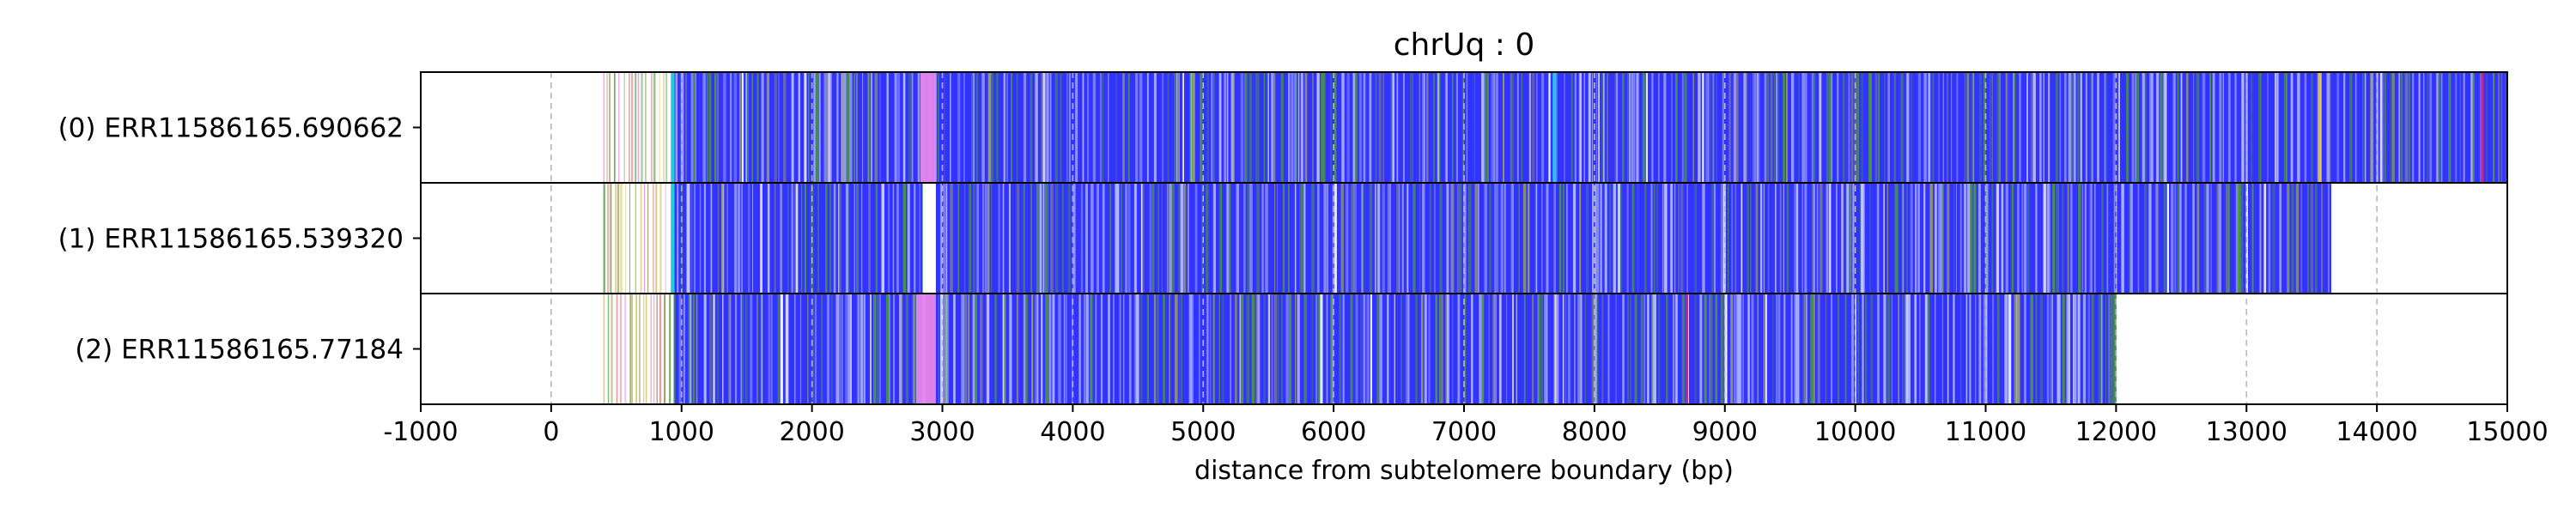  What do you see at coordinates (240, 350) in the screenshot?
I see `track-label: (2) ERR11586165.77184` at bounding box center [240, 350].